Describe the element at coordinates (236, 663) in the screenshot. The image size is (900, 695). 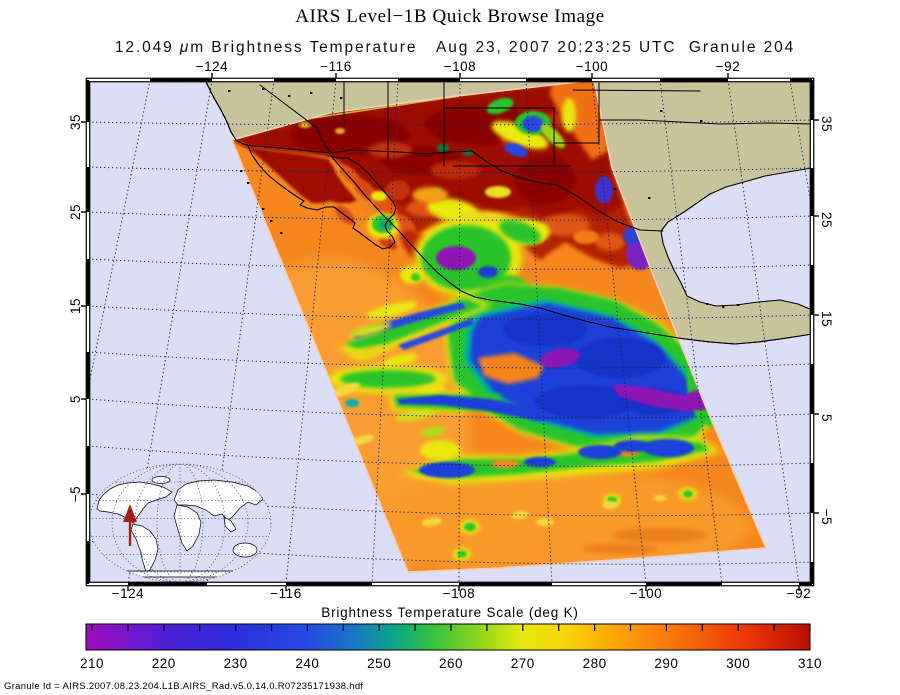
I see `svg-text: 230` at that location.